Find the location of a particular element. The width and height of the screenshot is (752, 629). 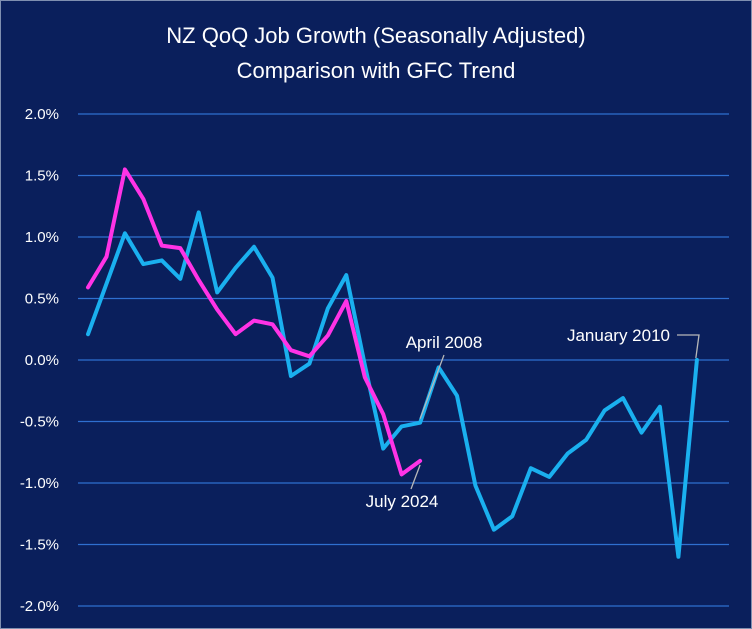

y-tick-label: 0.0% is located at coordinates (42, 360).